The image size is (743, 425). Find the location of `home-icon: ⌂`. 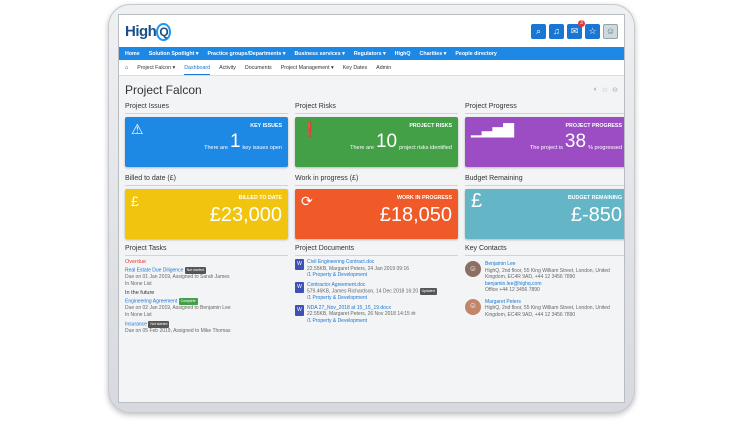

home-icon: ⌂ is located at coordinates (127, 67).